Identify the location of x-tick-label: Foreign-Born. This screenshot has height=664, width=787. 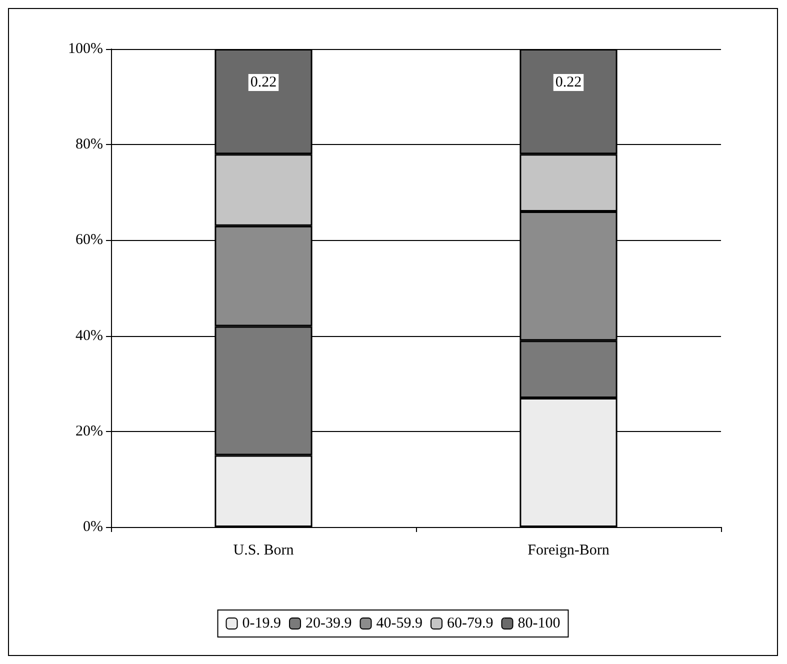
(569, 550).